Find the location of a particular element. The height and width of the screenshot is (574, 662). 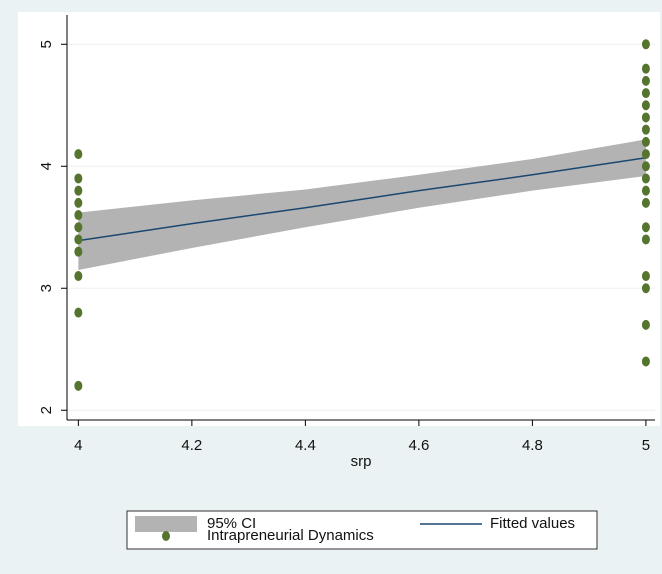

y-tick-label: 5 is located at coordinates (46, 44).